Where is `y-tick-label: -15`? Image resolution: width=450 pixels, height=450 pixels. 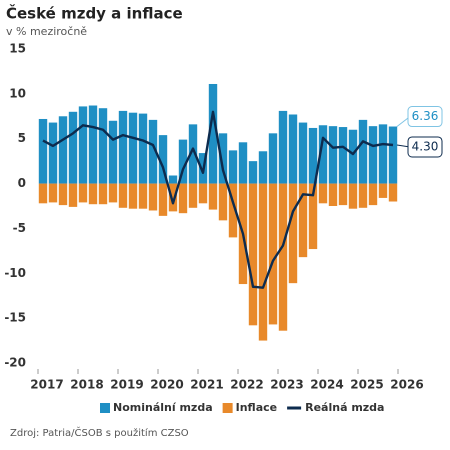 y-tick-label: -15 is located at coordinates (15, 318).